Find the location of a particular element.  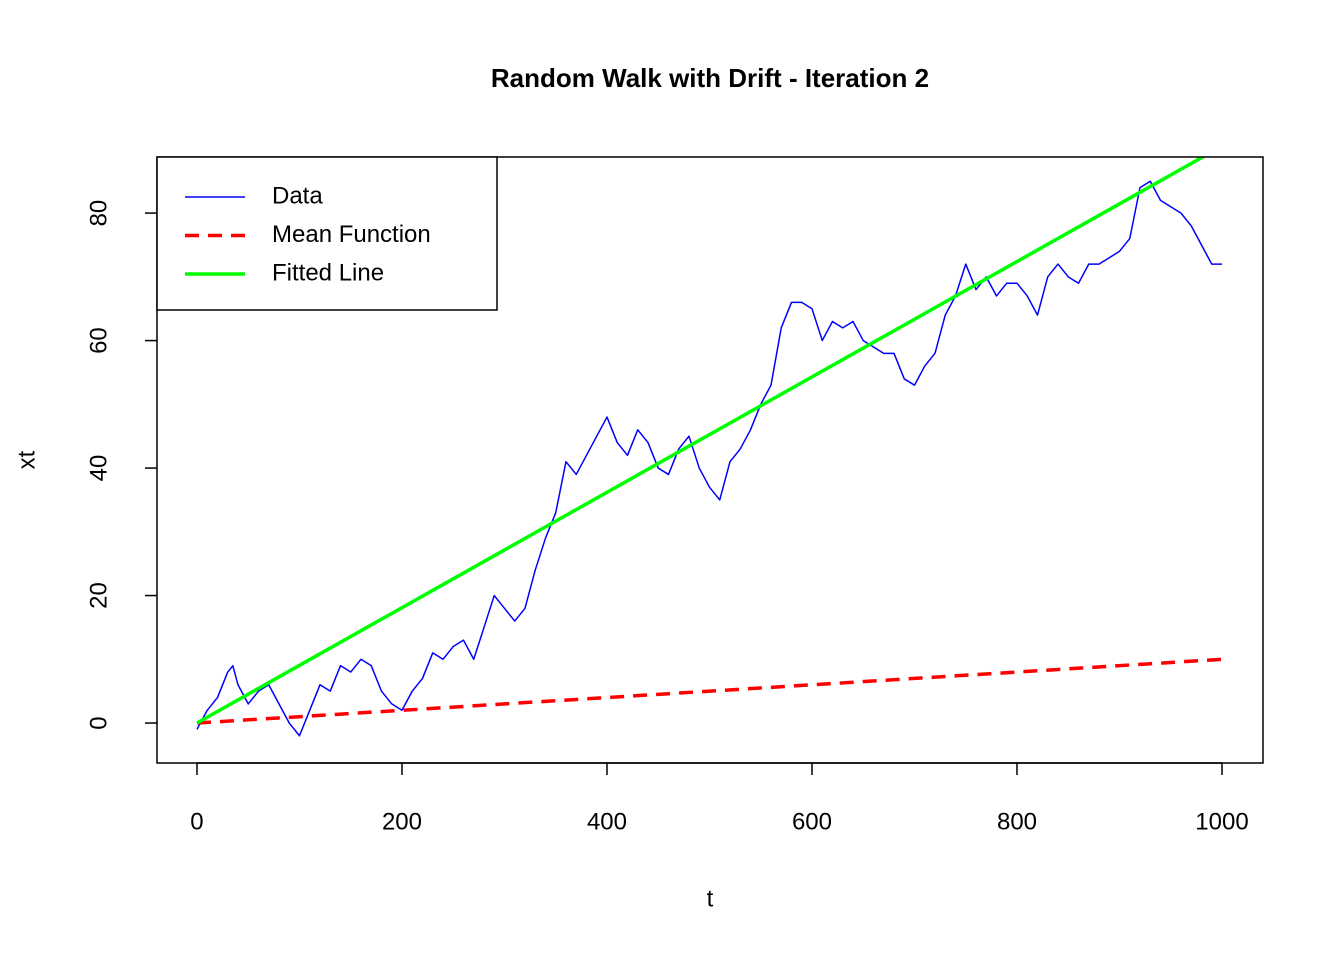

x-tick-label: 0 is located at coordinates (196, 821).